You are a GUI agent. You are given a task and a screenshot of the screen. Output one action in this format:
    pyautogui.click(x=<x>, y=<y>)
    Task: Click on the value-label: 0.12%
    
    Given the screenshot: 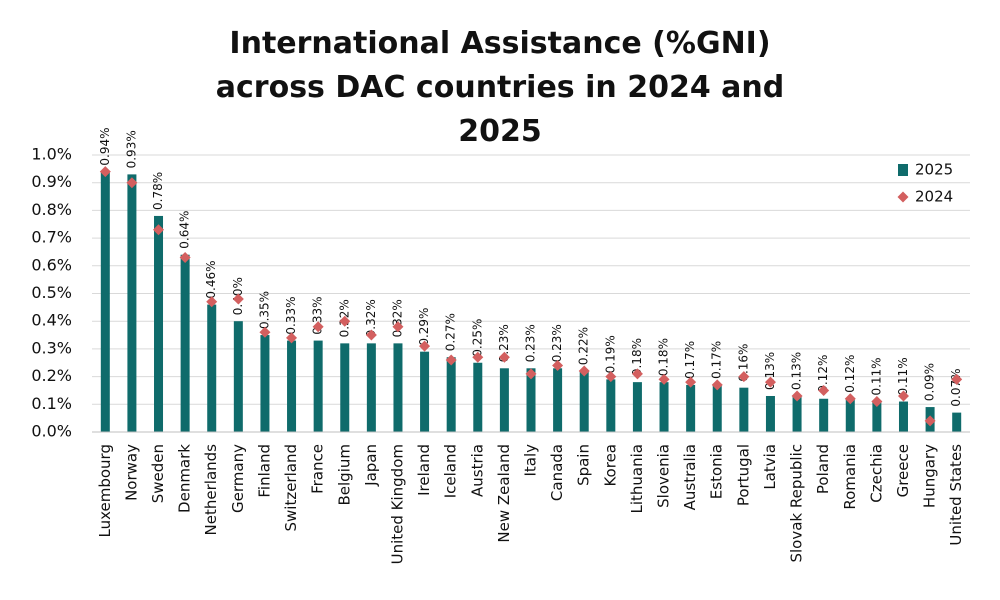 What is the action you would take?
    pyautogui.click(x=823, y=374)
    